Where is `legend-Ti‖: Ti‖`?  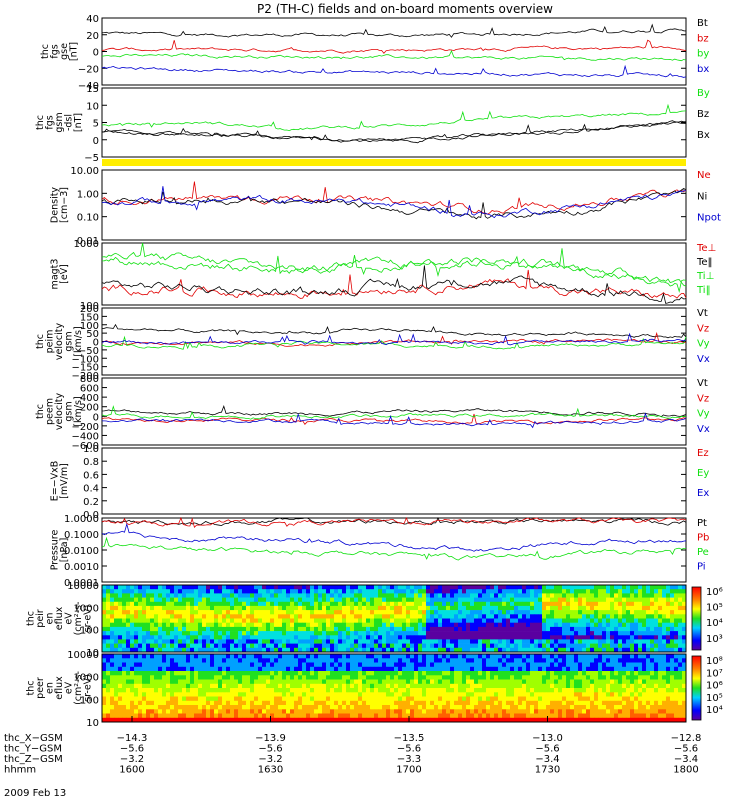 legend-Ti‖: Ti‖ is located at coordinates (703, 290).